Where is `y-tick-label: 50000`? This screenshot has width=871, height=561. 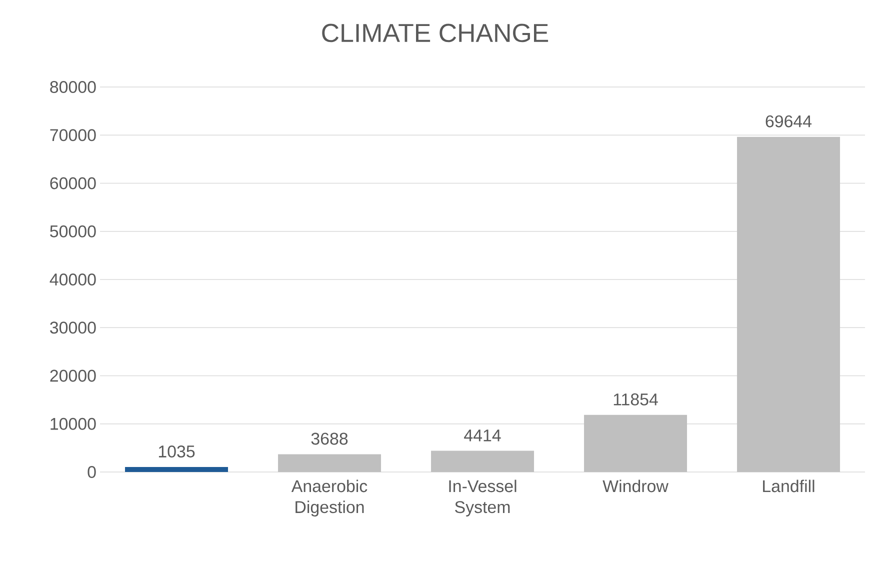
y-tick-label: 50000 is located at coordinates (73, 231).